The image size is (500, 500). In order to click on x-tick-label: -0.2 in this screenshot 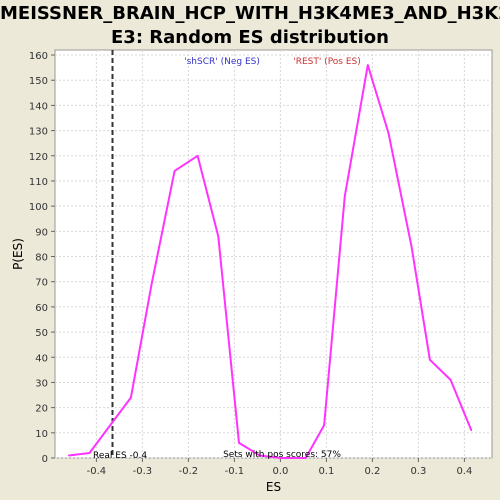, I will do `click(189, 471)`.